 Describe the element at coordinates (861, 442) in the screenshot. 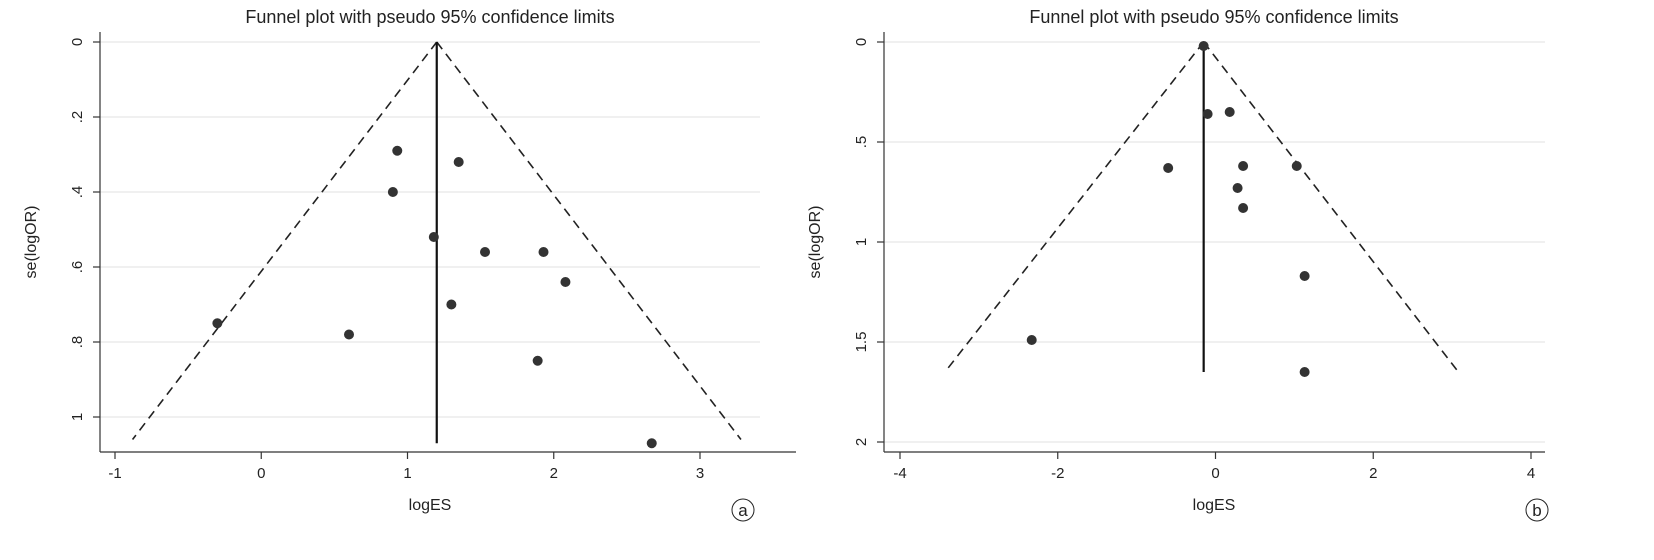

I see `panel-b-y-tick-label: 2` at that location.